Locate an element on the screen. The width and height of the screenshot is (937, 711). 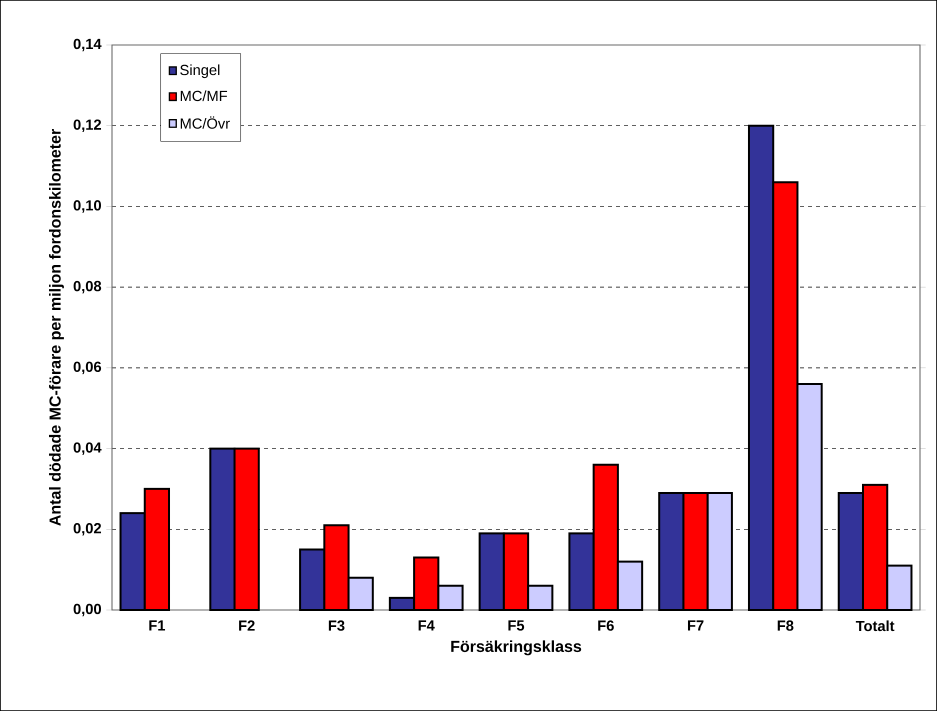
x-tick-label: F4 is located at coordinates (426, 625).